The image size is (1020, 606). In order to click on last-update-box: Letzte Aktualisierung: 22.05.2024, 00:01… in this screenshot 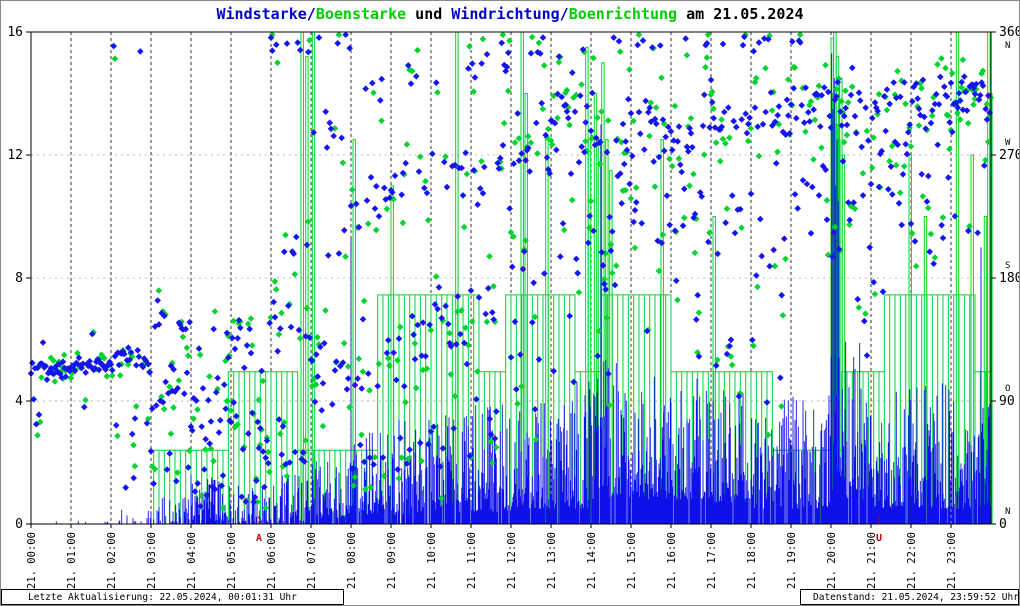, I will do `click(172, 597)`.